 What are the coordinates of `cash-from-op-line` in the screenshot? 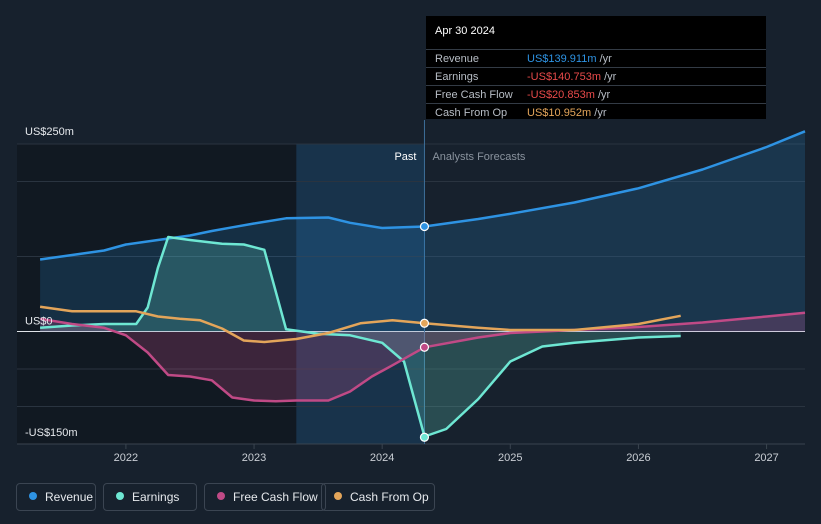 It's located at (360, 324).